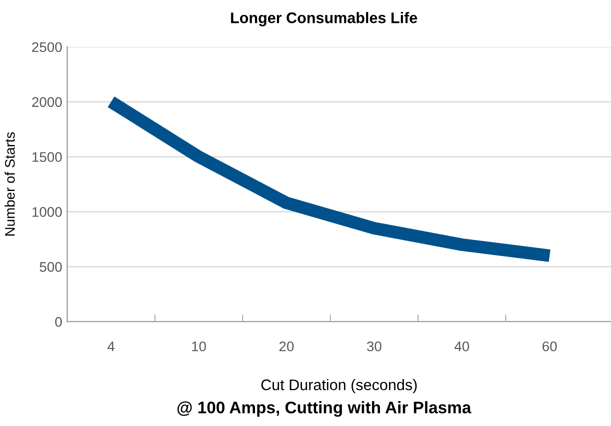  What do you see at coordinates (47, 102) in the screenshot?
I see `y-tick-label: 2000` at bounding box center [47, 102].